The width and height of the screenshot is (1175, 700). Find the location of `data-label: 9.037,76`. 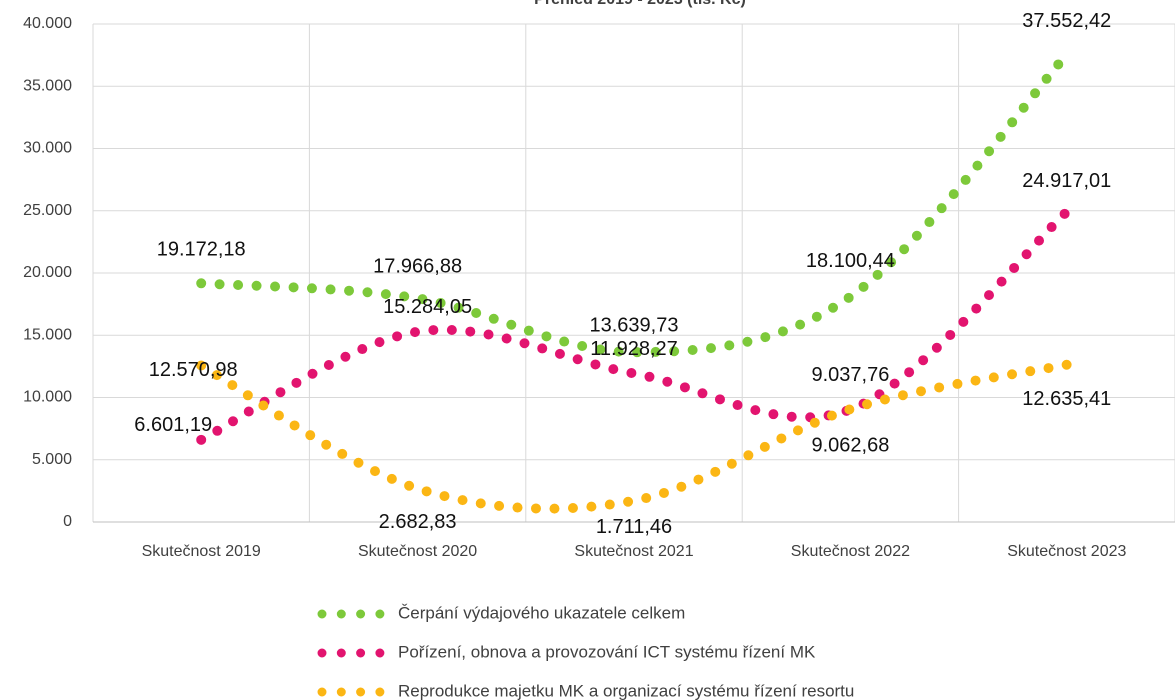

data-label: 9.037,76 is located at coordinates (850, 375).